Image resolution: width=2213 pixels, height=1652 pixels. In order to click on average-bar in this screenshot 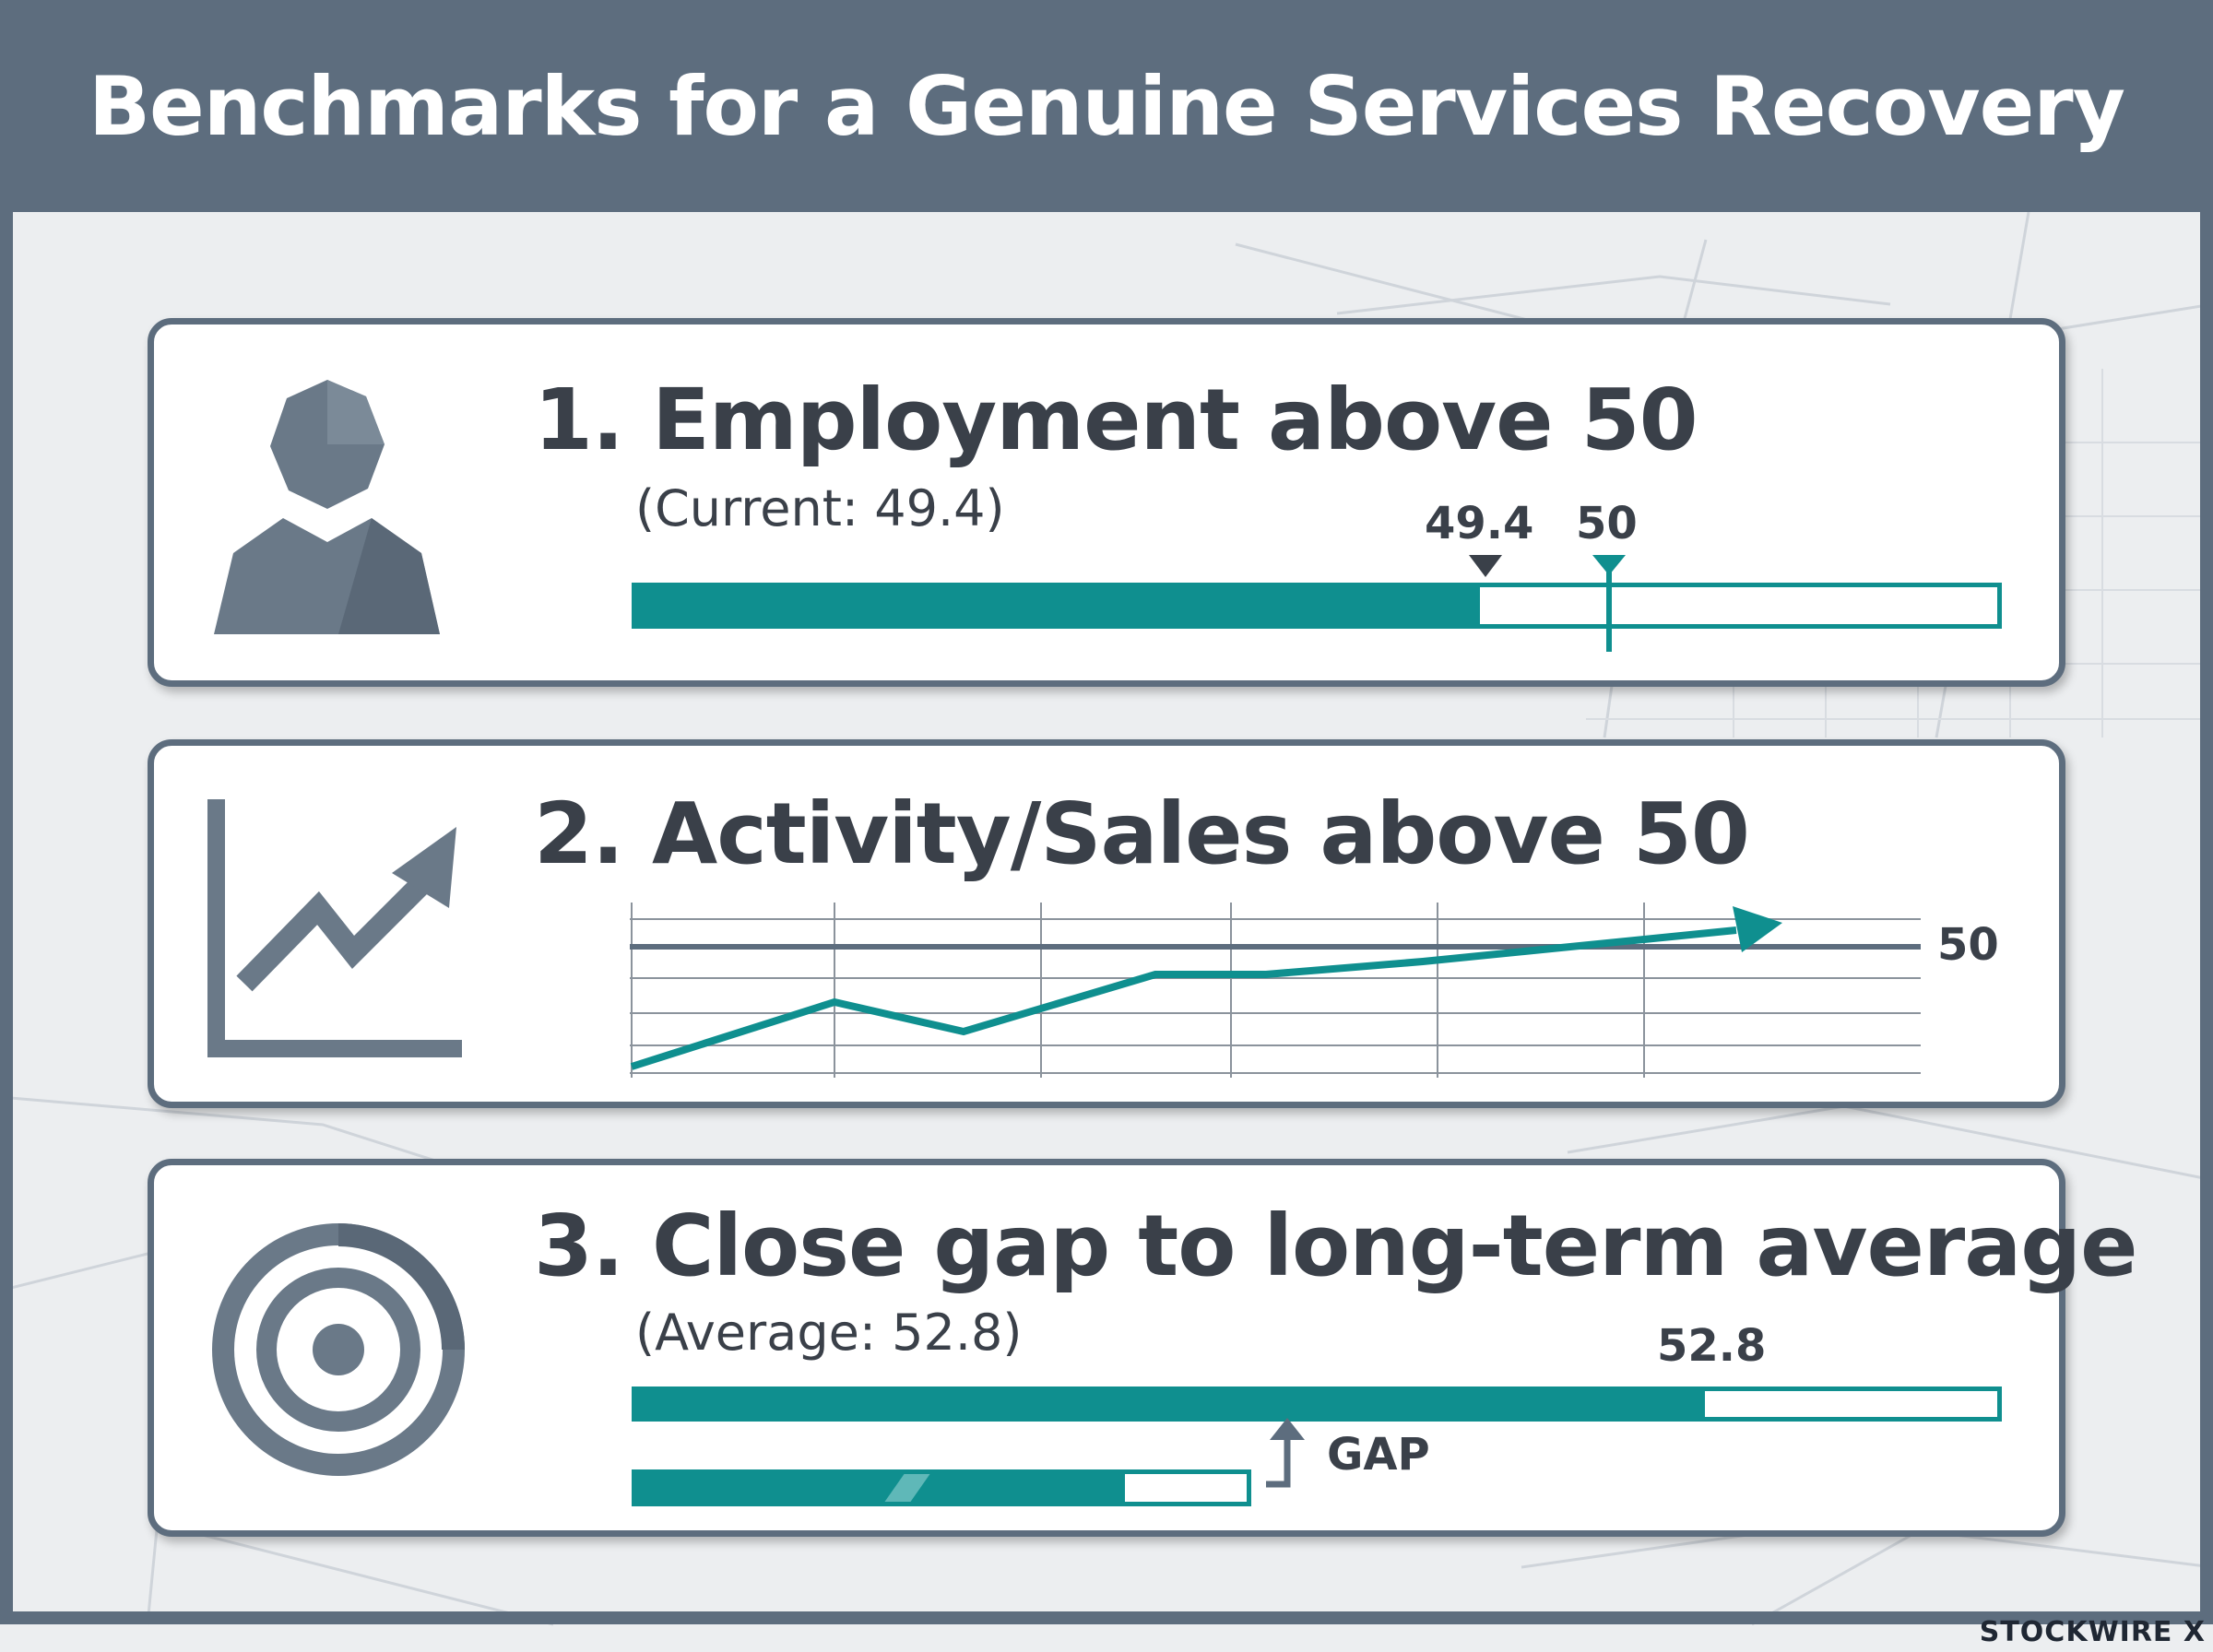, I will do `click(1317, 1404)`.